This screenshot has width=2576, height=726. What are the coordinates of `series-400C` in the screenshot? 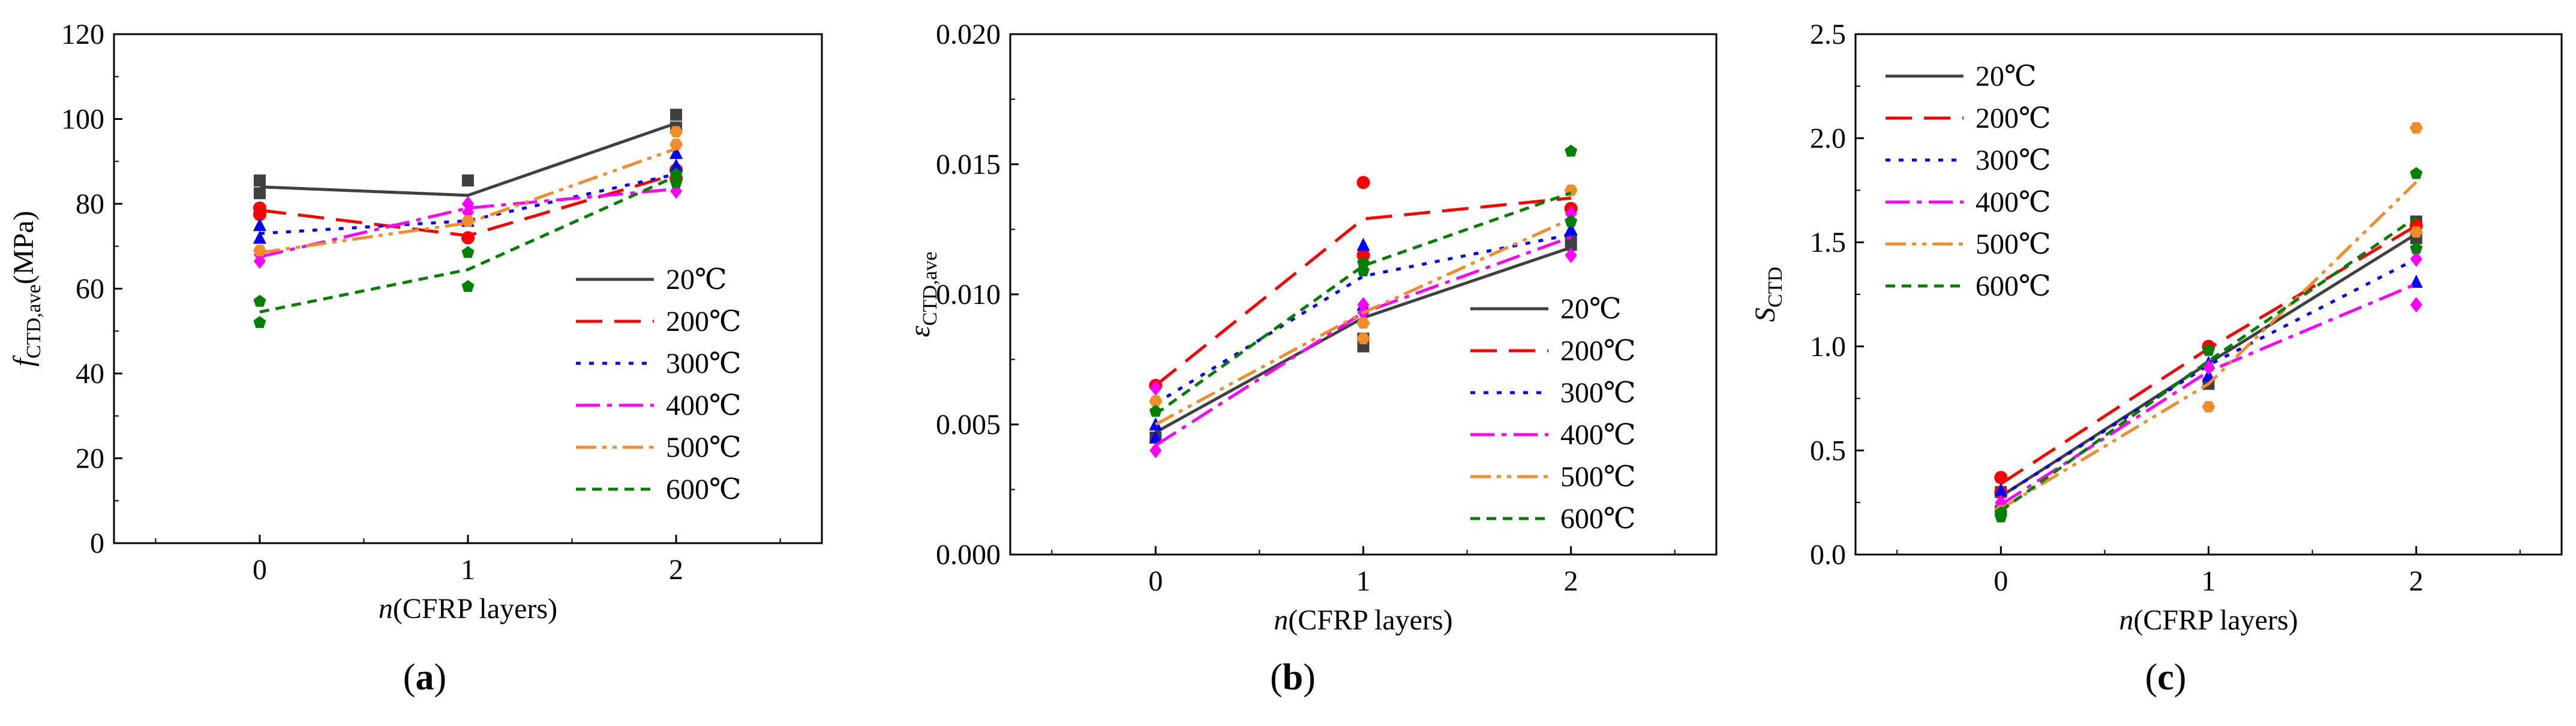 It's located at (1363, 332).